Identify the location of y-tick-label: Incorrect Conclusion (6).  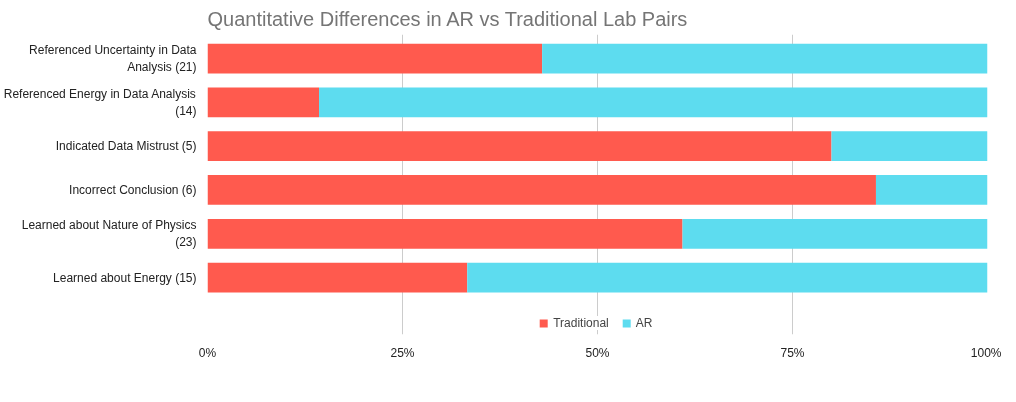
(133, 189).